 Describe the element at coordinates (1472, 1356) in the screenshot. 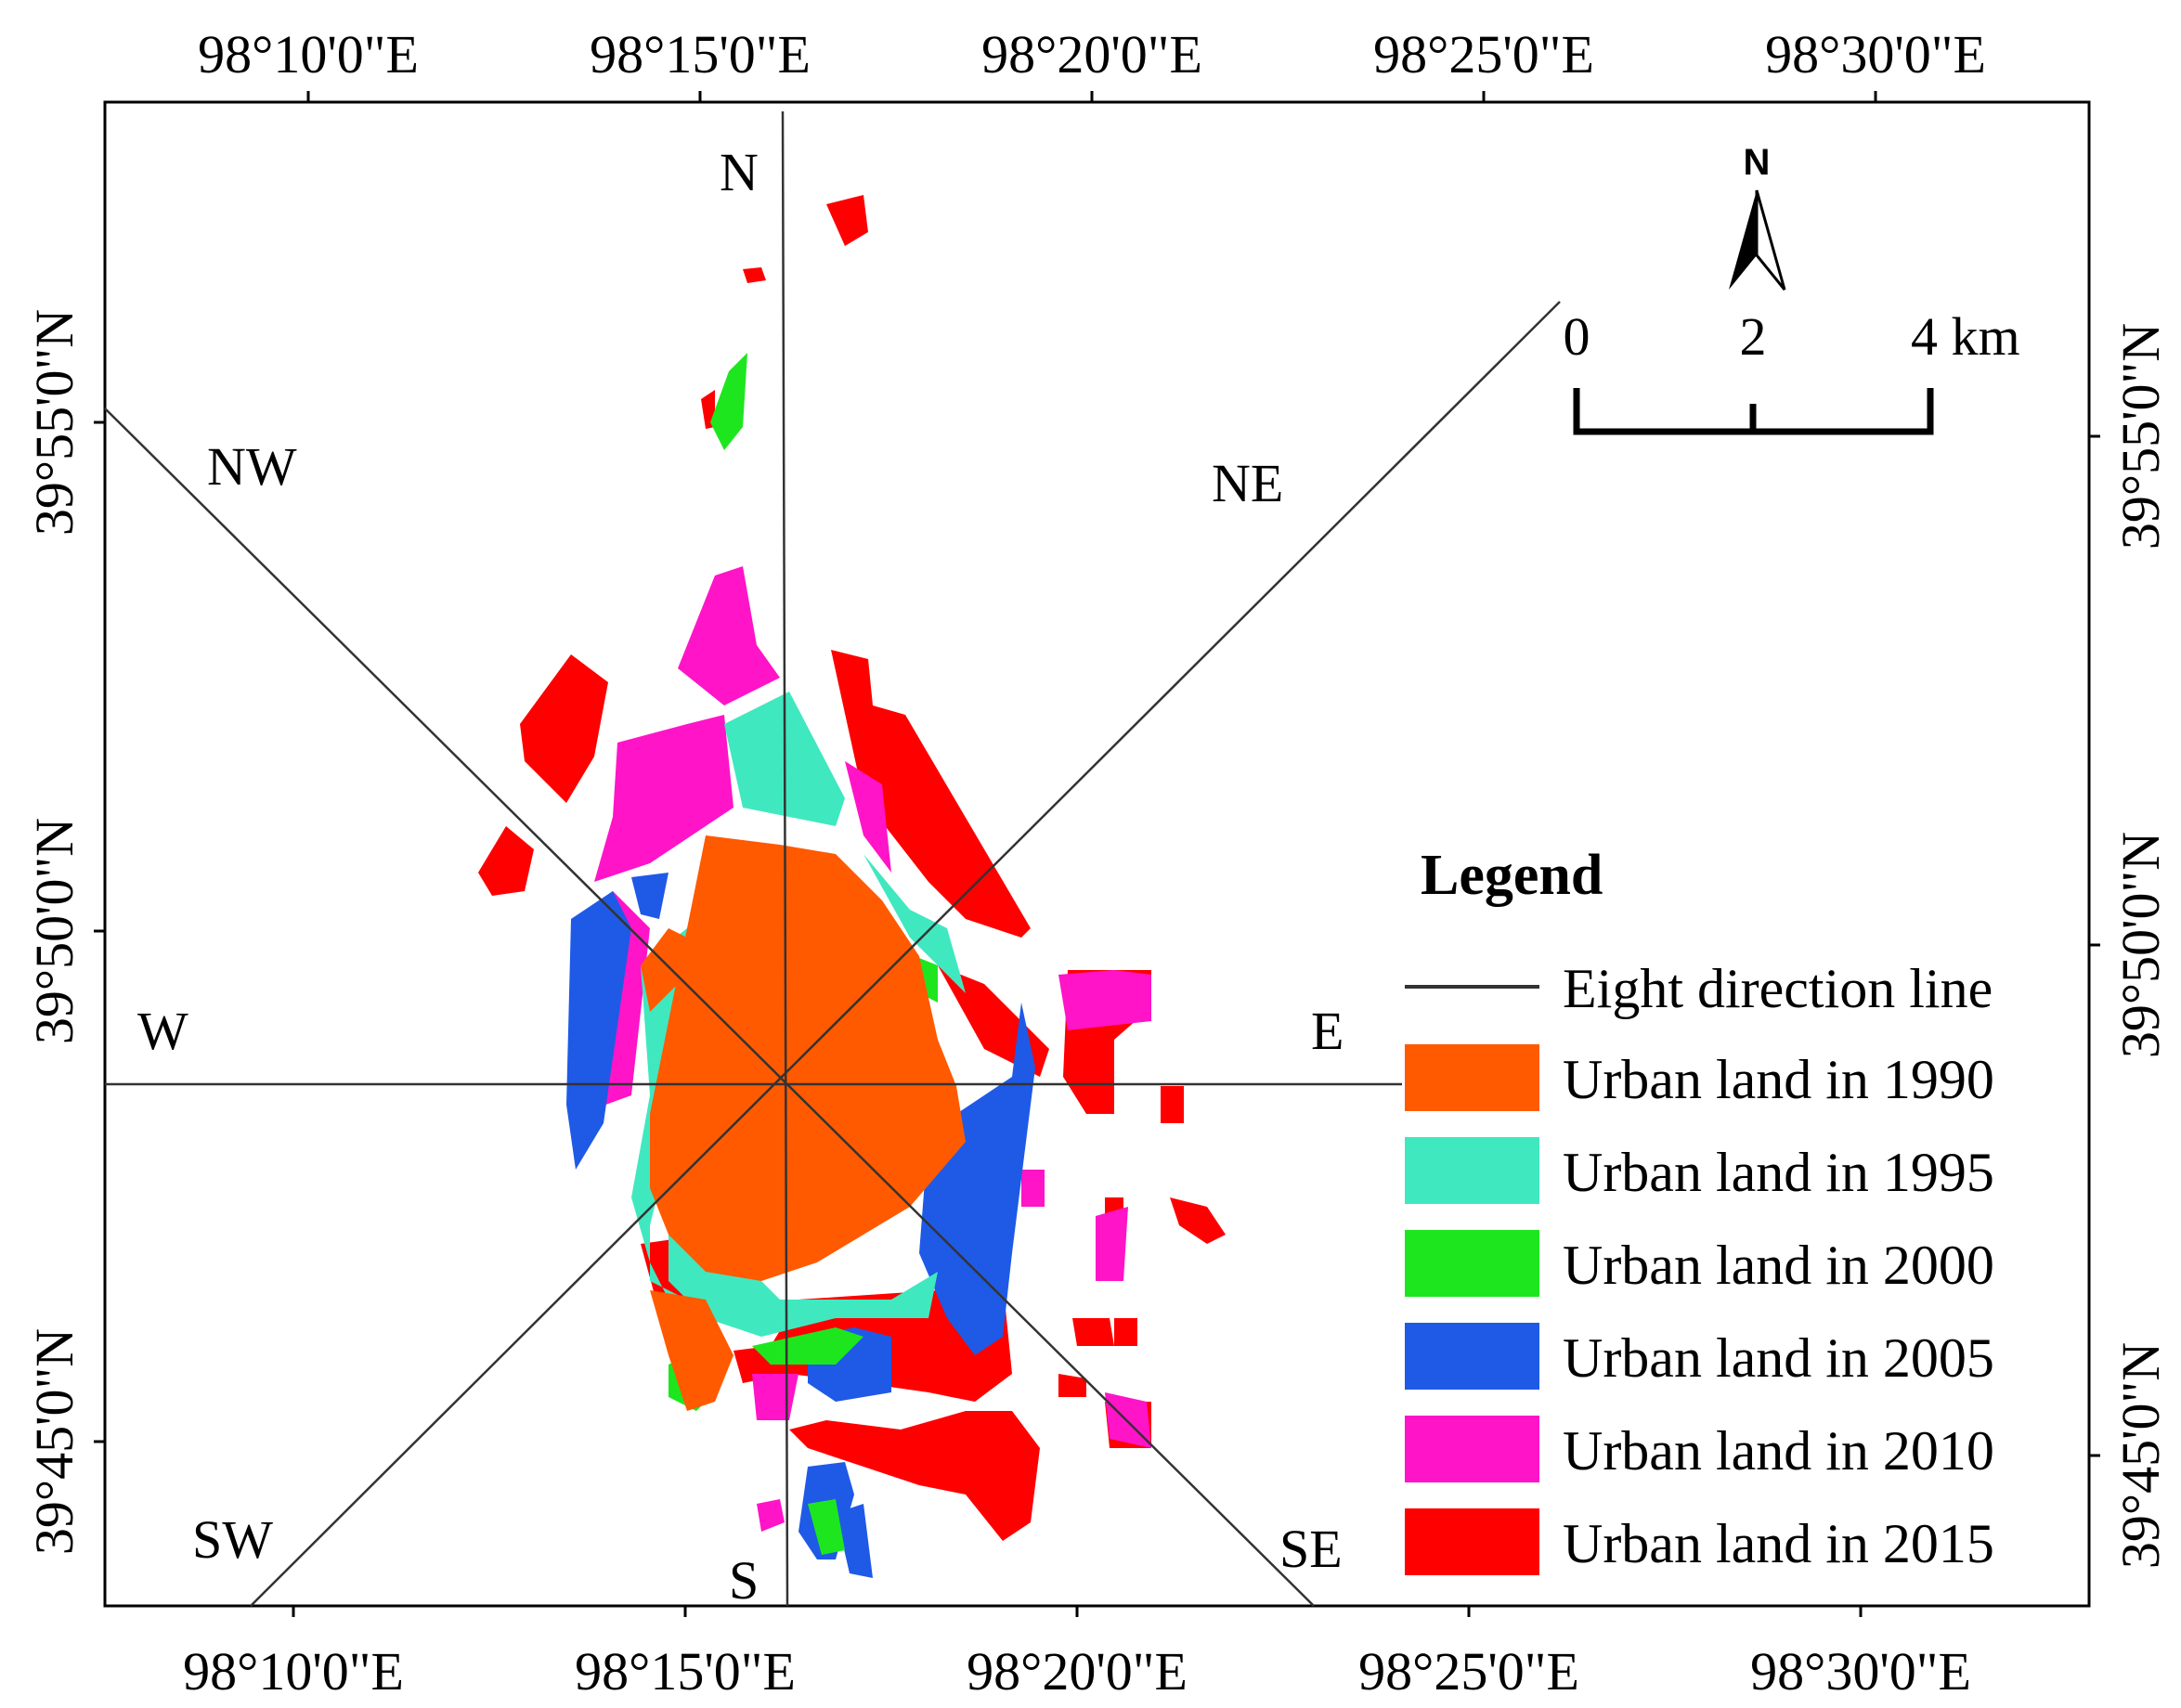

I see `legend-swatch-2005` at that location.